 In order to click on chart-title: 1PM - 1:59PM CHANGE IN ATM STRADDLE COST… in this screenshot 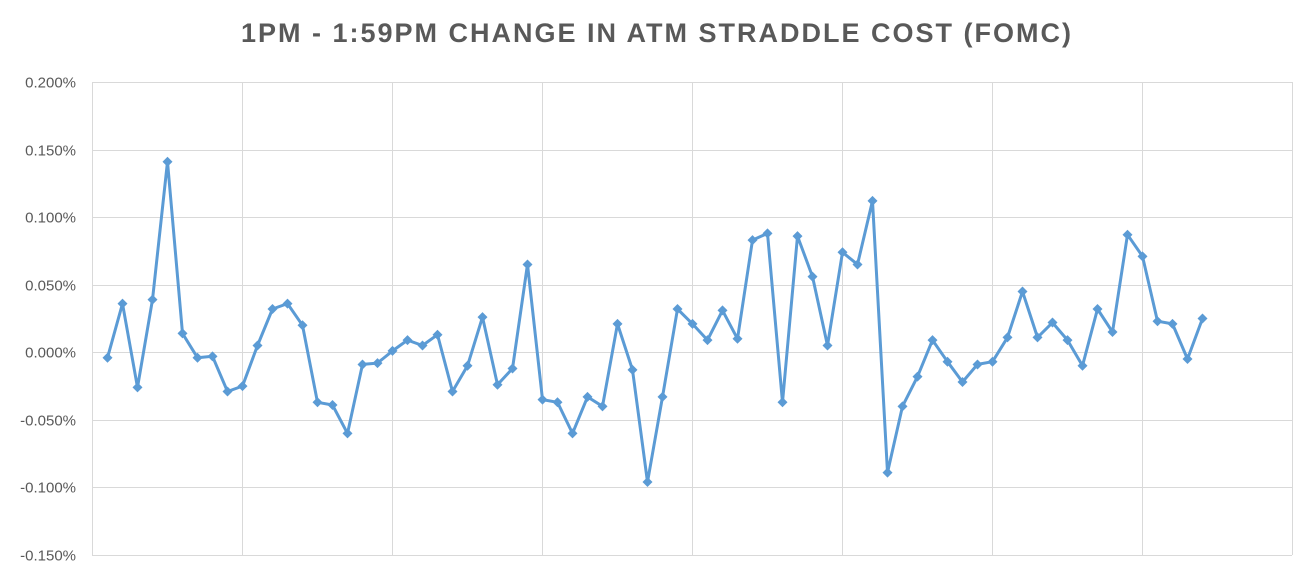, I will do `click(656, 33)`.